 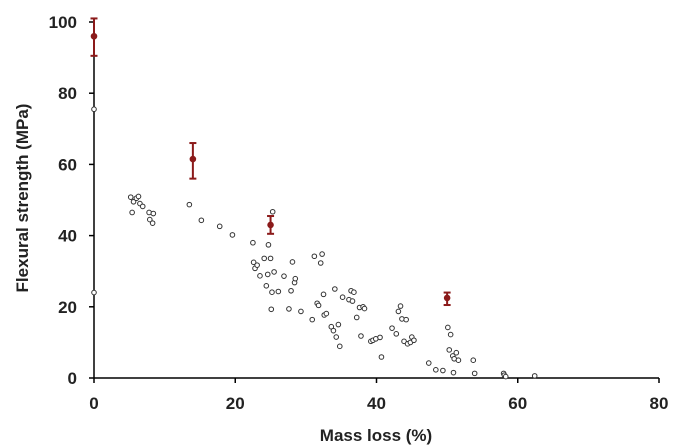 I want to click on y-tick-label: 40, so click(x=67, y=236).